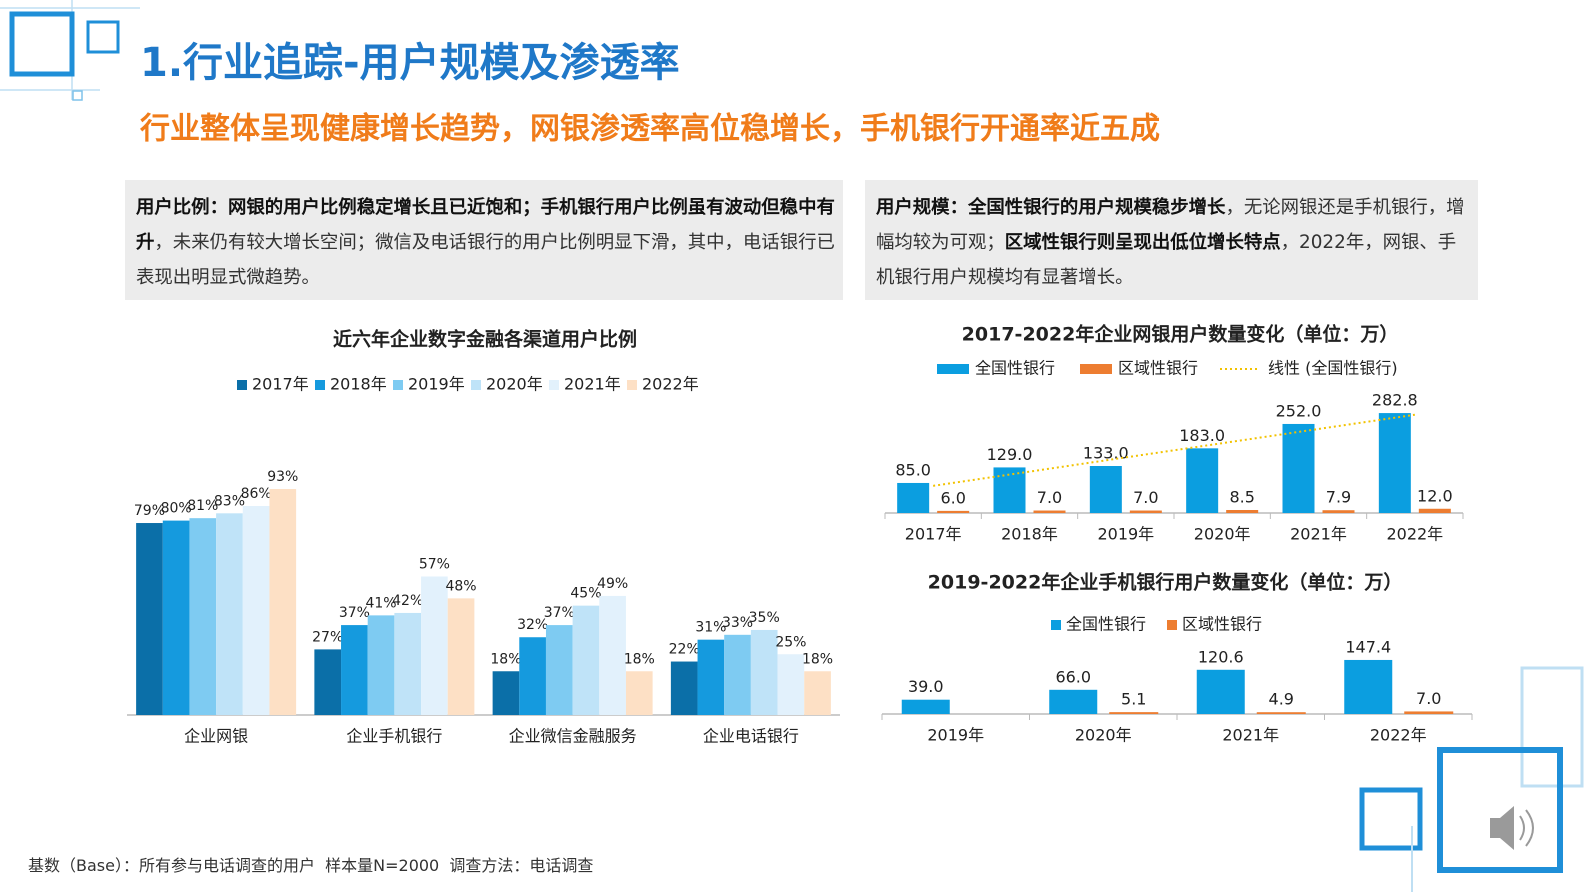 Image resolution: width=1587 pixels, height=892 pixels. What do you see at coordinates (1174, 450) in the screenshot?
I see `trend-line` at bounding box center [1174, 450].